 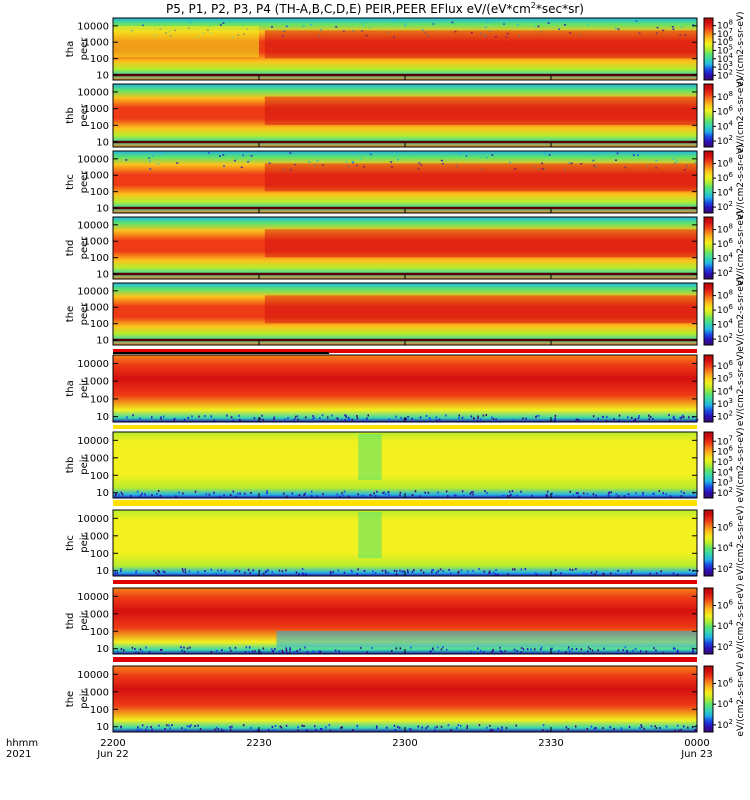 What do you see at coordinates (405, 388) in the screenshot?
I see `spectrogram-tha-peir` at bounding box center [405, 388].